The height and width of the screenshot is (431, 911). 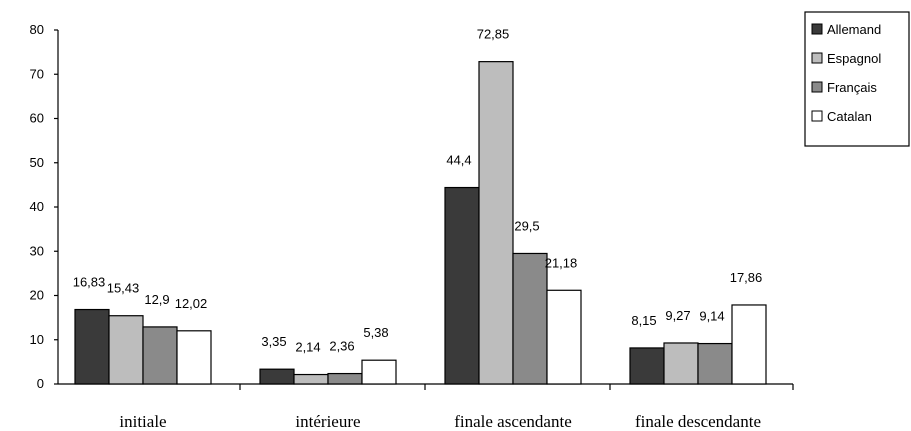 I want to click on value-label: 72,85, so click(x=493, y=34).